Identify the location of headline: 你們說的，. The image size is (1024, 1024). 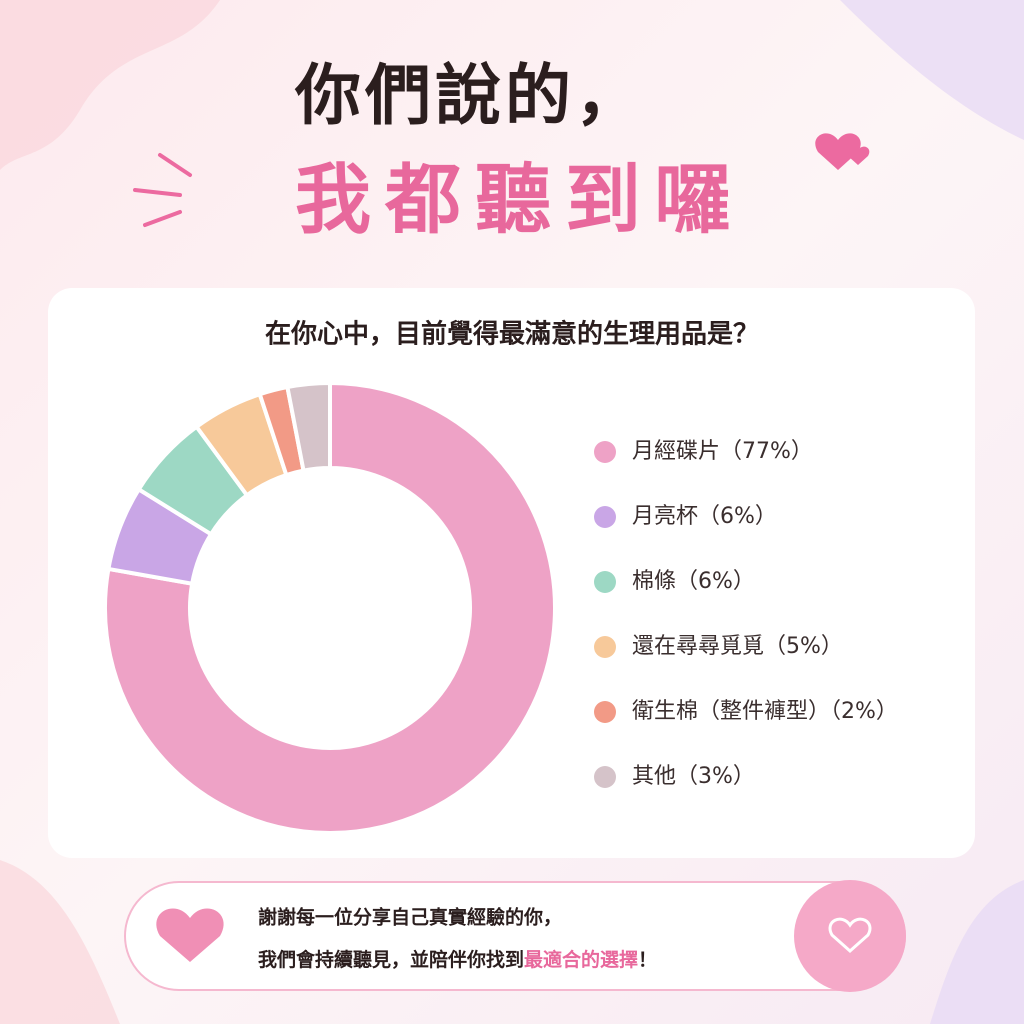
(469, 95).